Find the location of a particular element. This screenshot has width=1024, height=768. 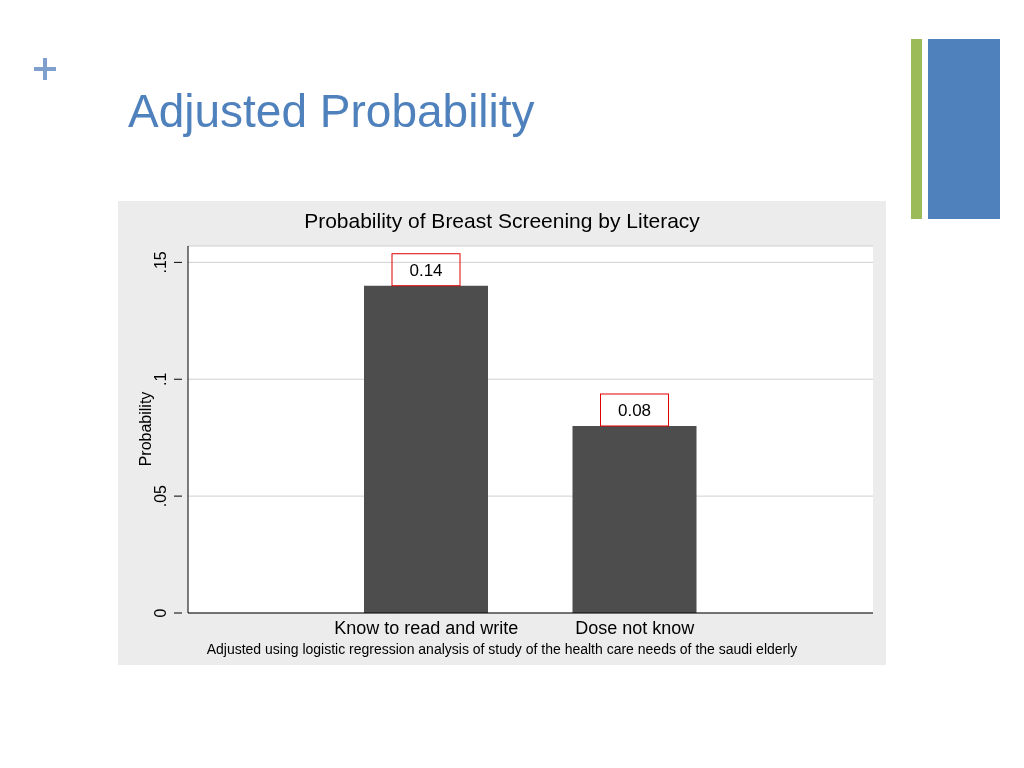

y-tick-label: 0 is located at coordinates (160, 613).